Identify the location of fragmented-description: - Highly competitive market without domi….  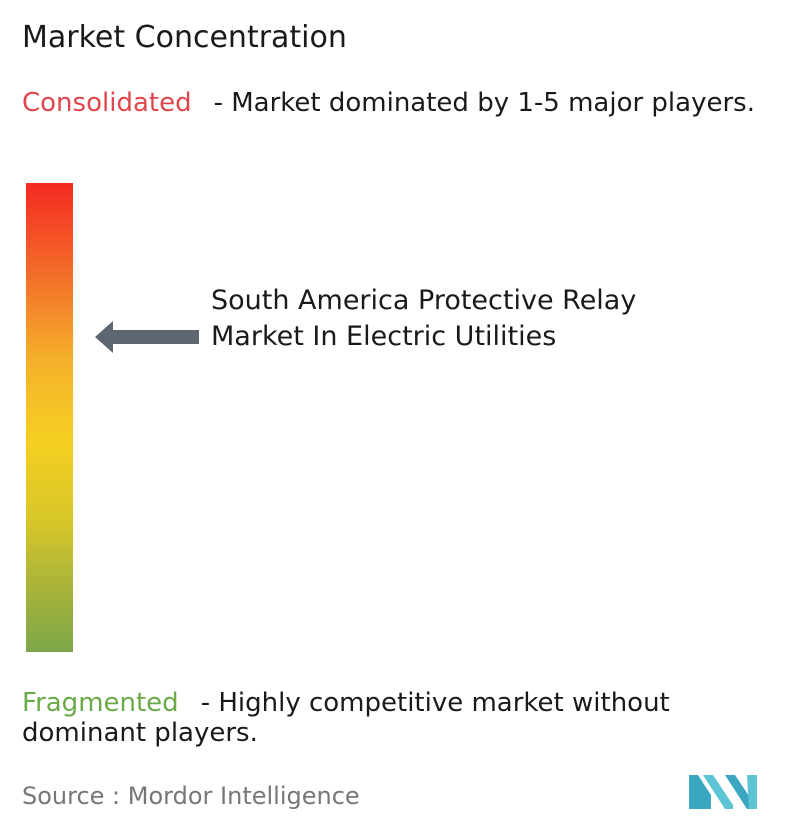
(346, 718).